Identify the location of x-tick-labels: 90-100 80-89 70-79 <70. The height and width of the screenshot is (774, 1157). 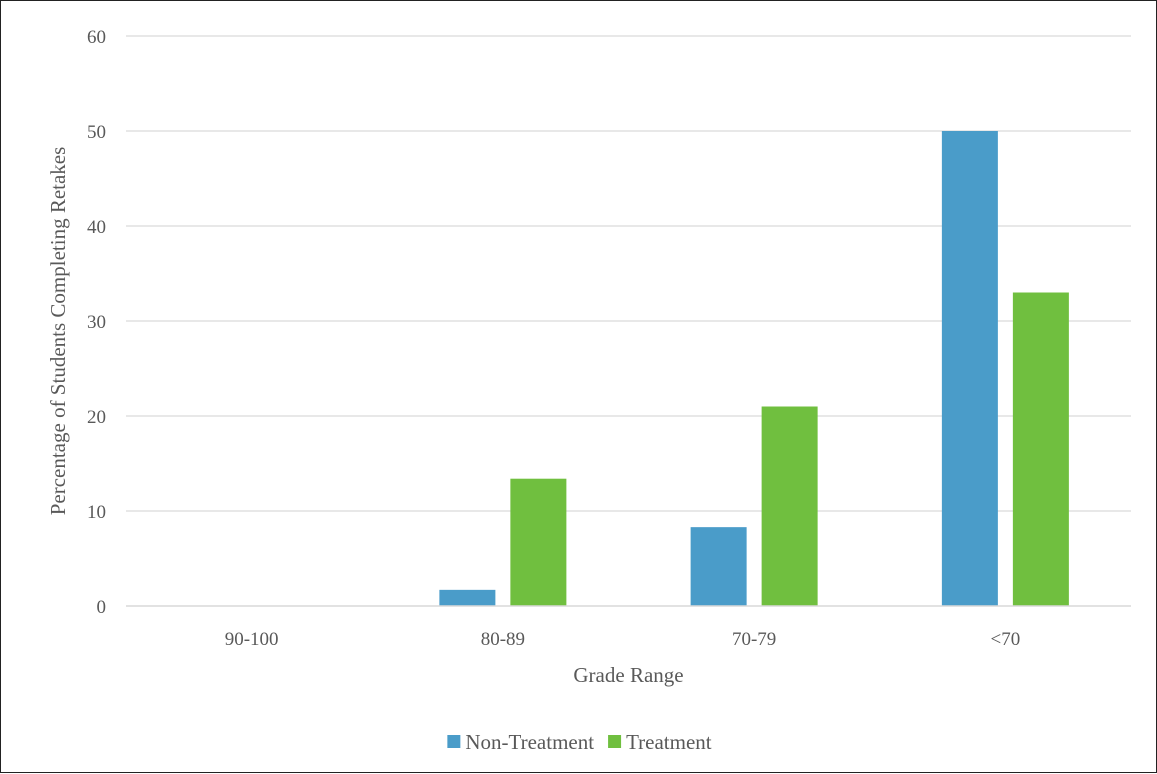
(623, 639).